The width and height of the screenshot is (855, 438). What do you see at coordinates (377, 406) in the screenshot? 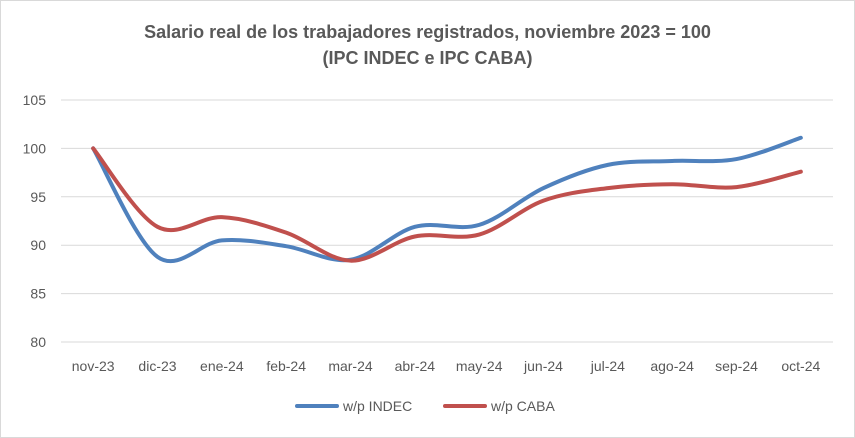
I see `legend-label: w/p INDEC` at bounding box center [377, 406].